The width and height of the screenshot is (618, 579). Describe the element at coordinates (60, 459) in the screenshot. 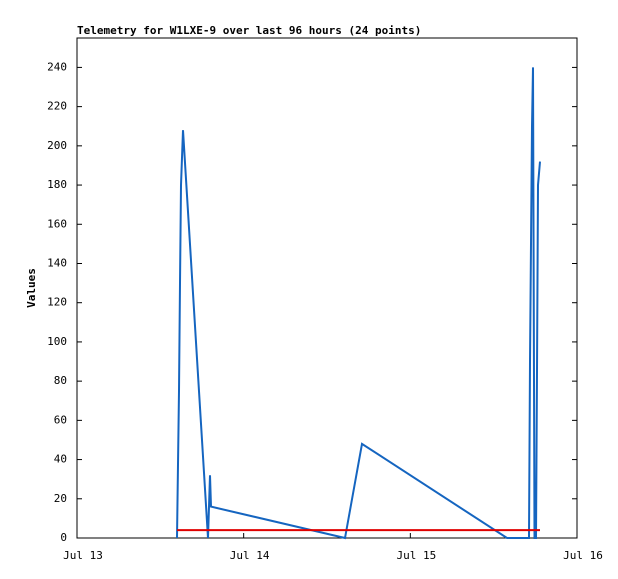

I see `y-tick-label: 40` at that location.